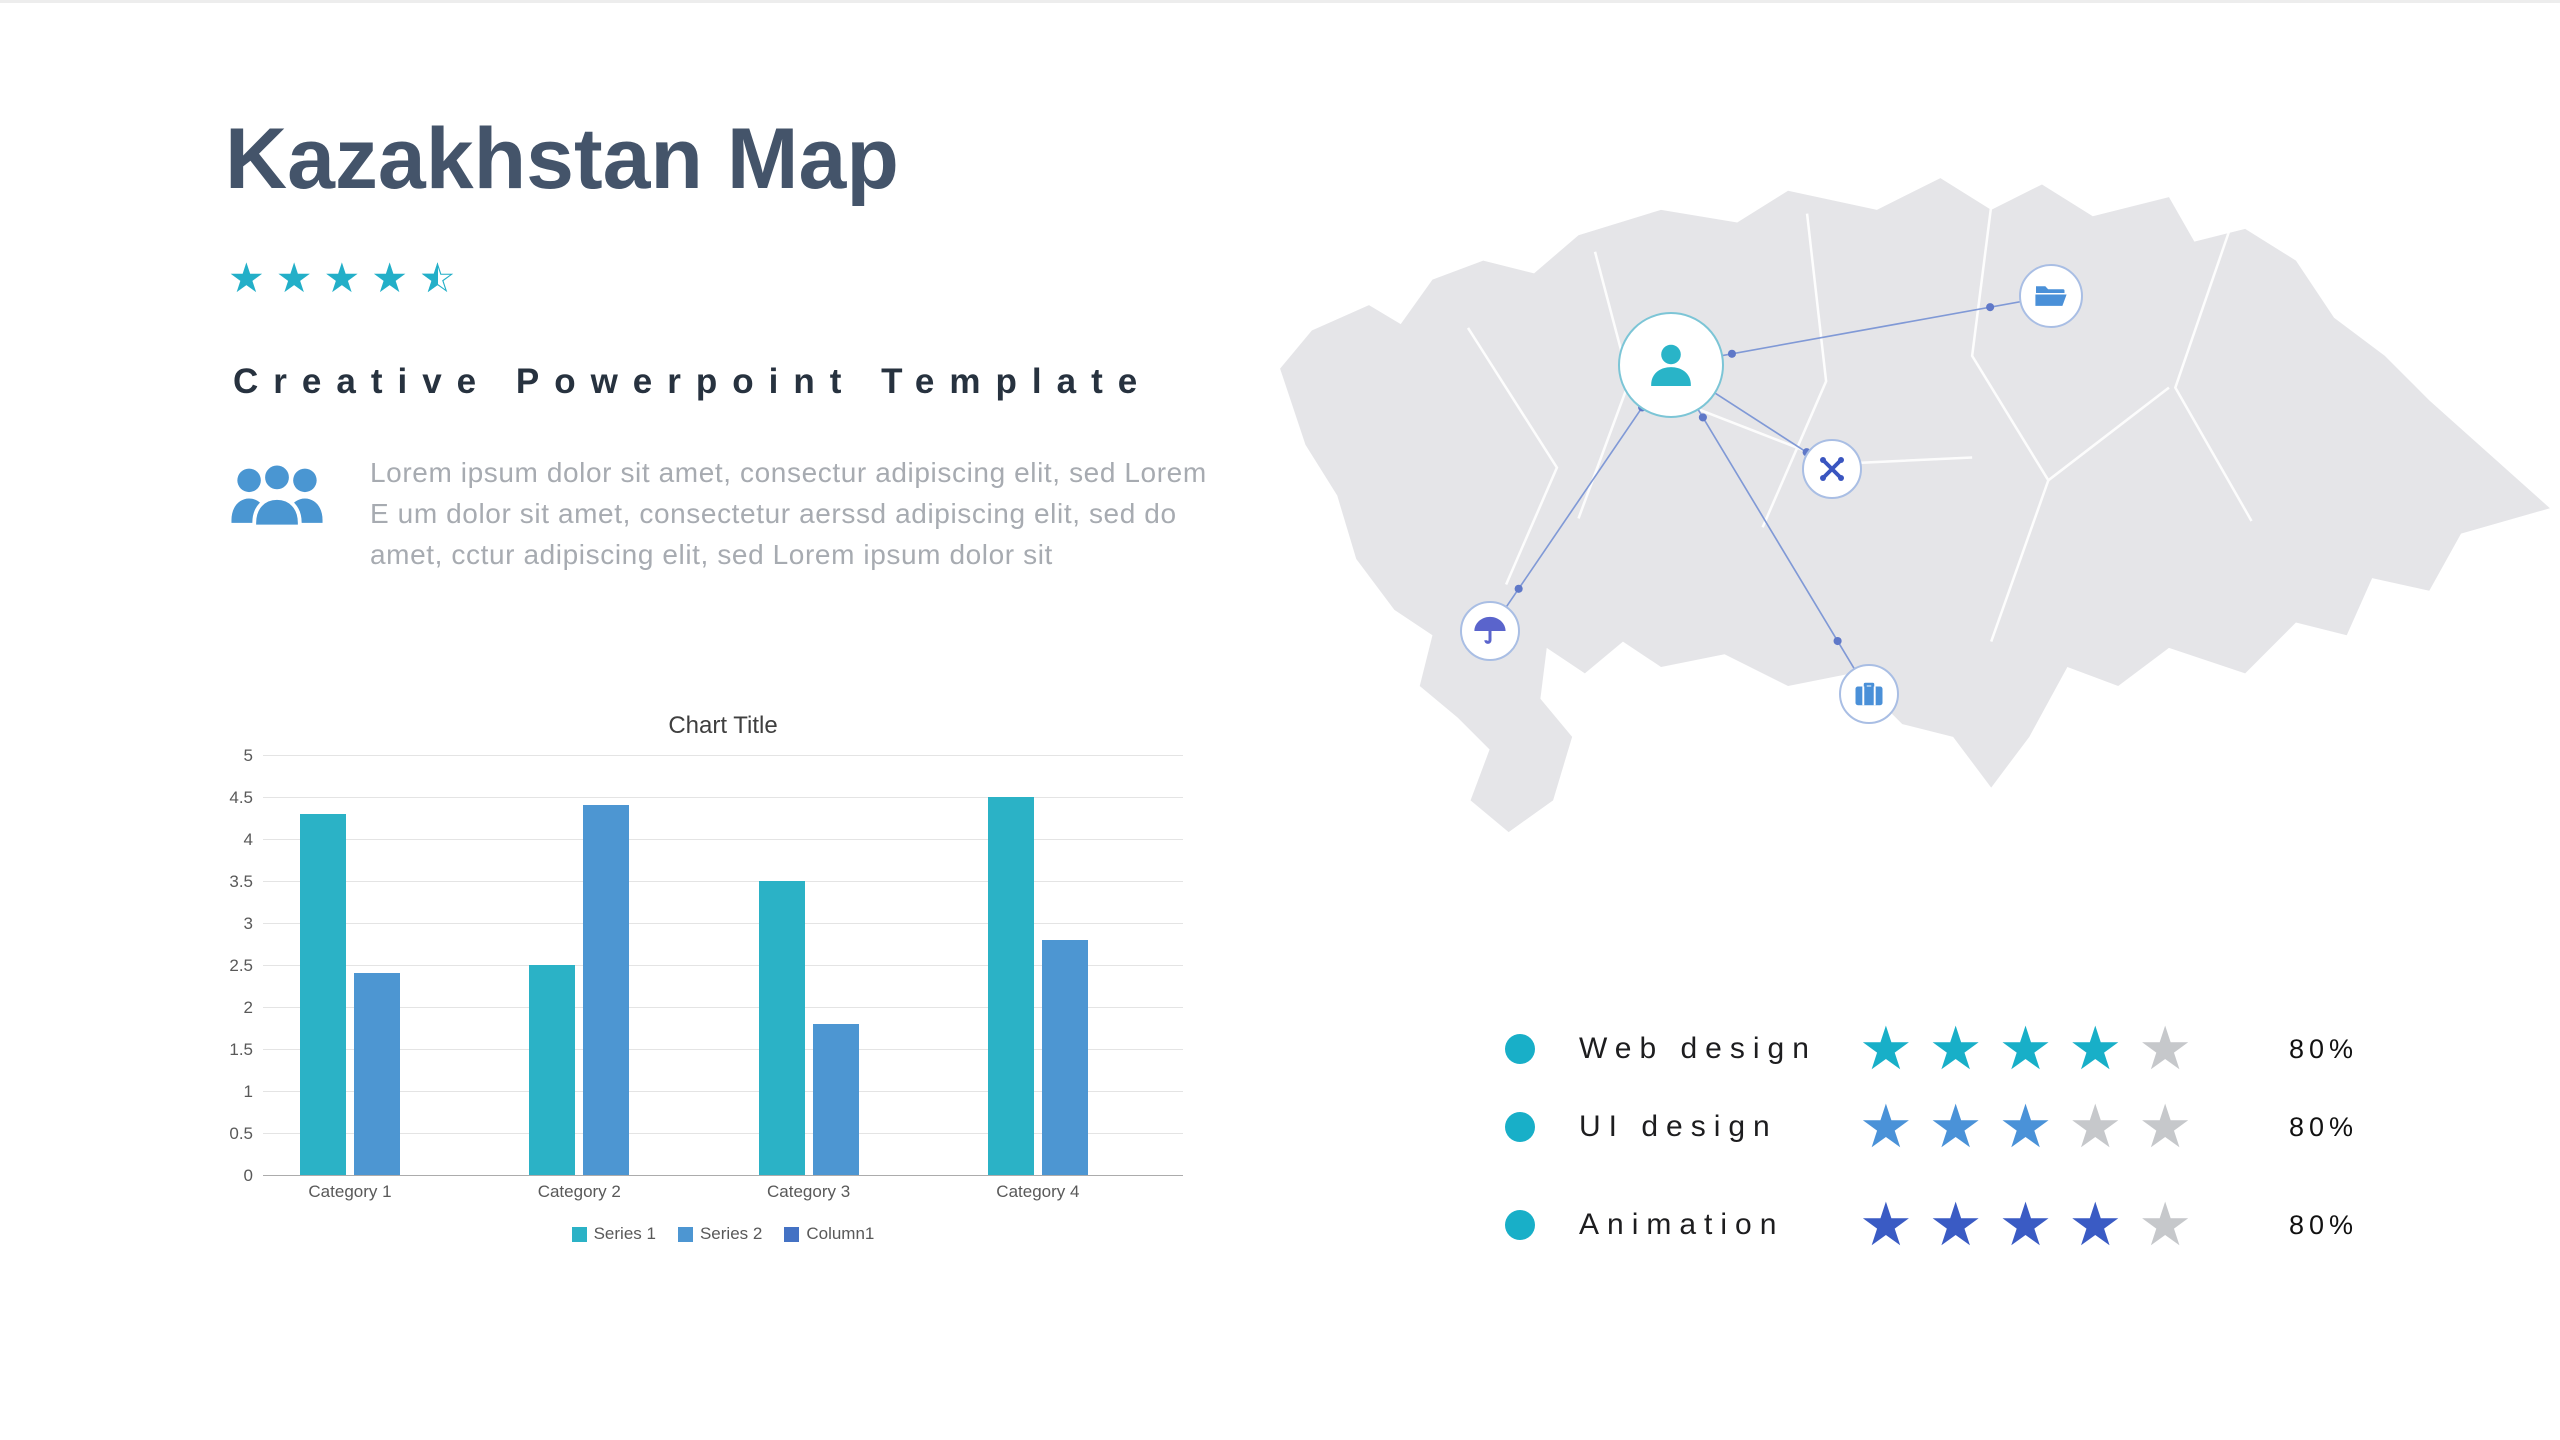 This screenshot has width=2560, height=1440. What do you see at coordinates (706, 965) in the screenshot?
I see `chart-plot: 0 0.5 1 1.5 2 2.5 3 3.5 4 4.5 5` at bounding box center [706, 965].